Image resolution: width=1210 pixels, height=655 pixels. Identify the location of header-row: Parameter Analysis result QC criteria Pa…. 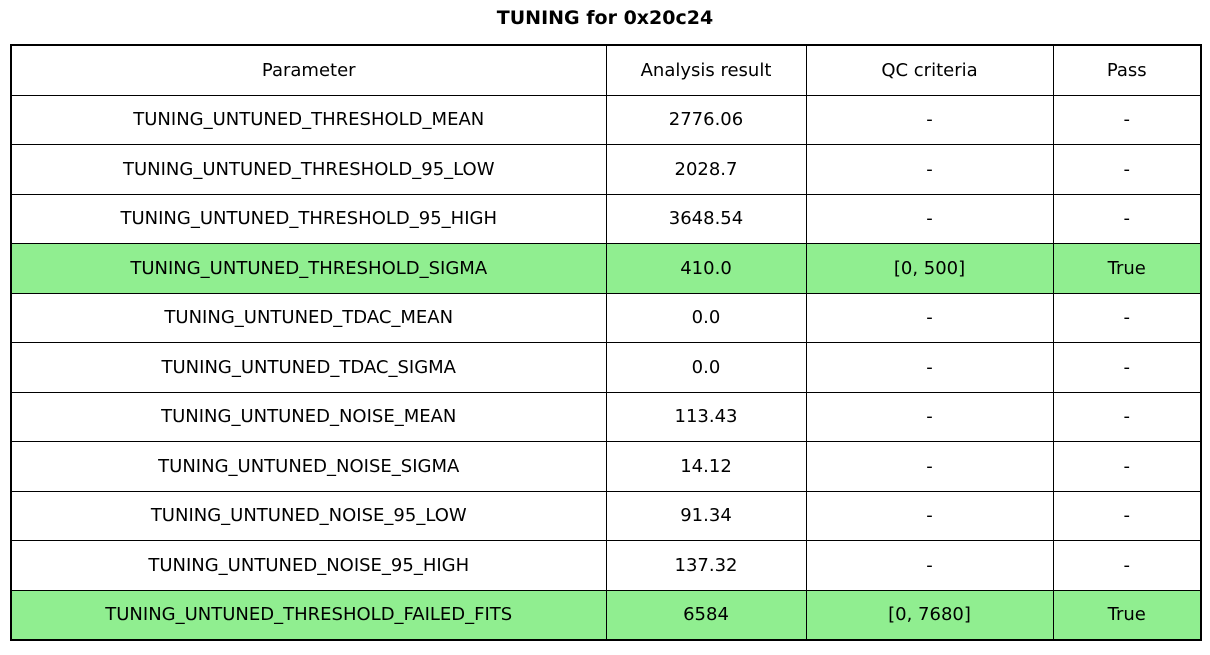
(606, 70).